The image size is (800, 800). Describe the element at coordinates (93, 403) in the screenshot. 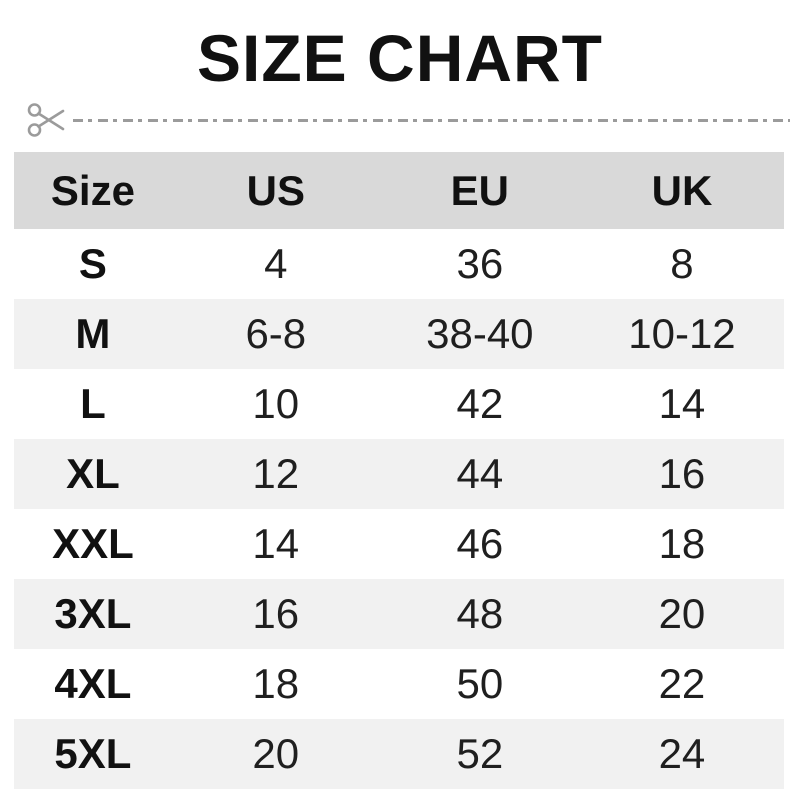

I see `cell-size-label: L` at that location.